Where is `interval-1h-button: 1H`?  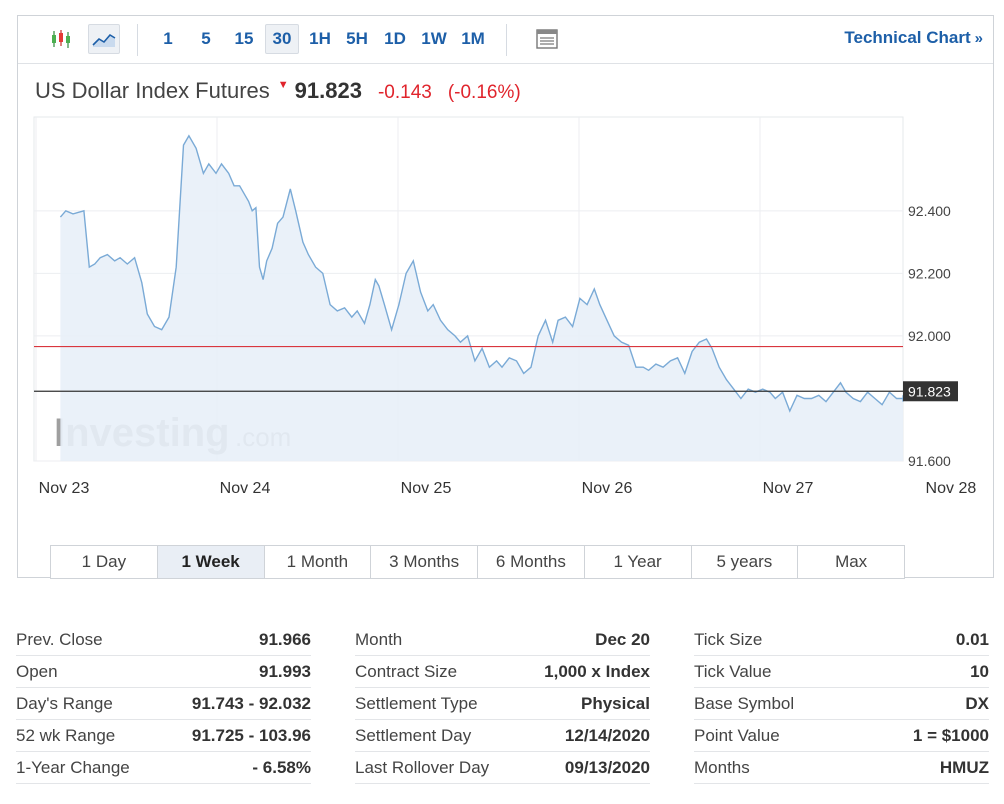
interval-1h-button: 1H is located at coordinates (320, 38).